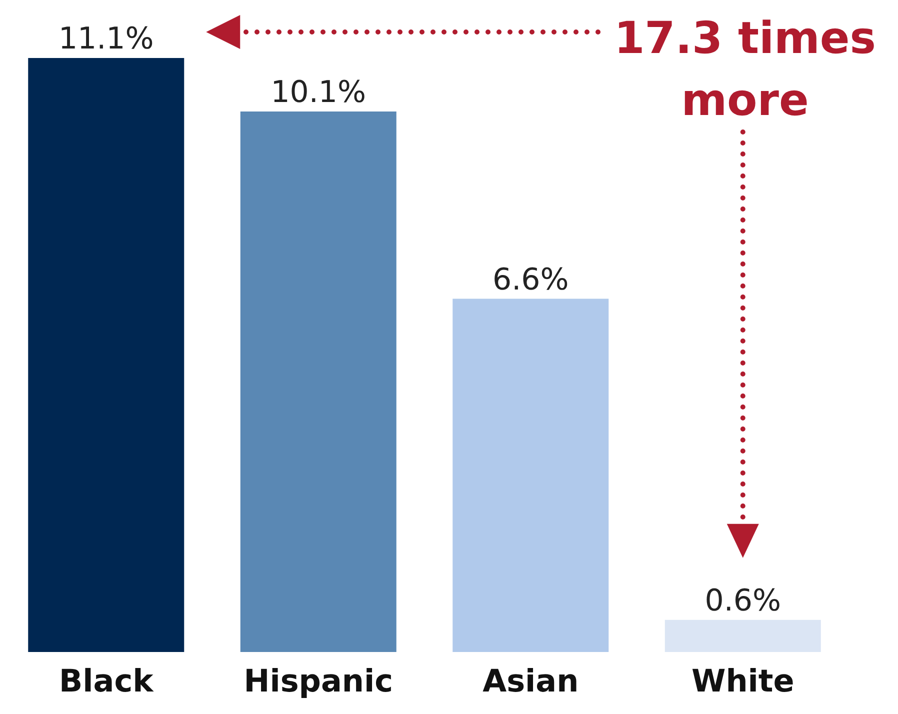 Image resolution: width=898 pixels, height=714 pixels. Describe the element at coordinates (318, 682) in the screenshot. I see `x-tick-label: Hispanic` at that location.